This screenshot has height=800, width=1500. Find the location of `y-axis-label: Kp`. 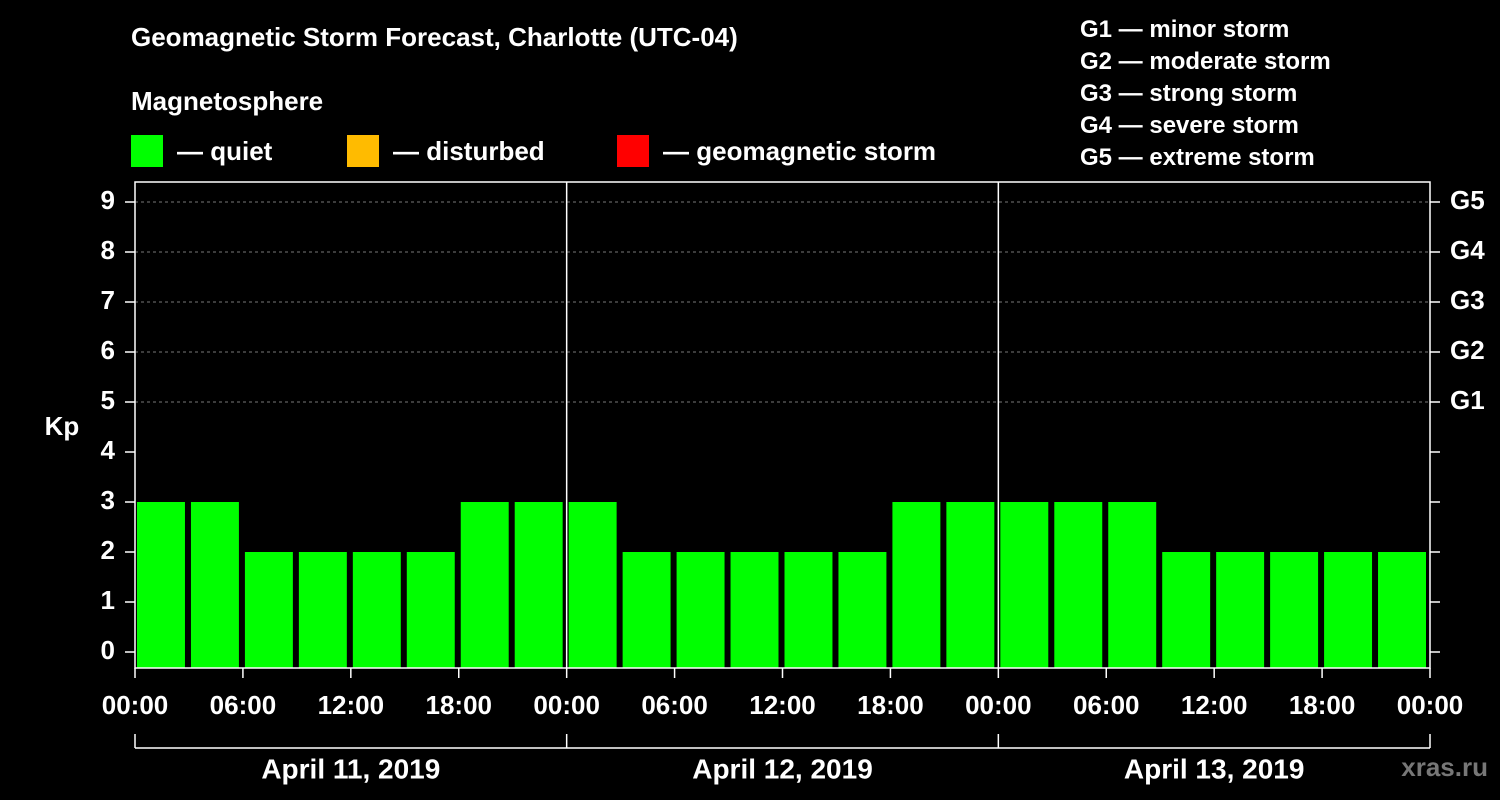

y-axis-label: Kp is located at coordinates (62, 426).